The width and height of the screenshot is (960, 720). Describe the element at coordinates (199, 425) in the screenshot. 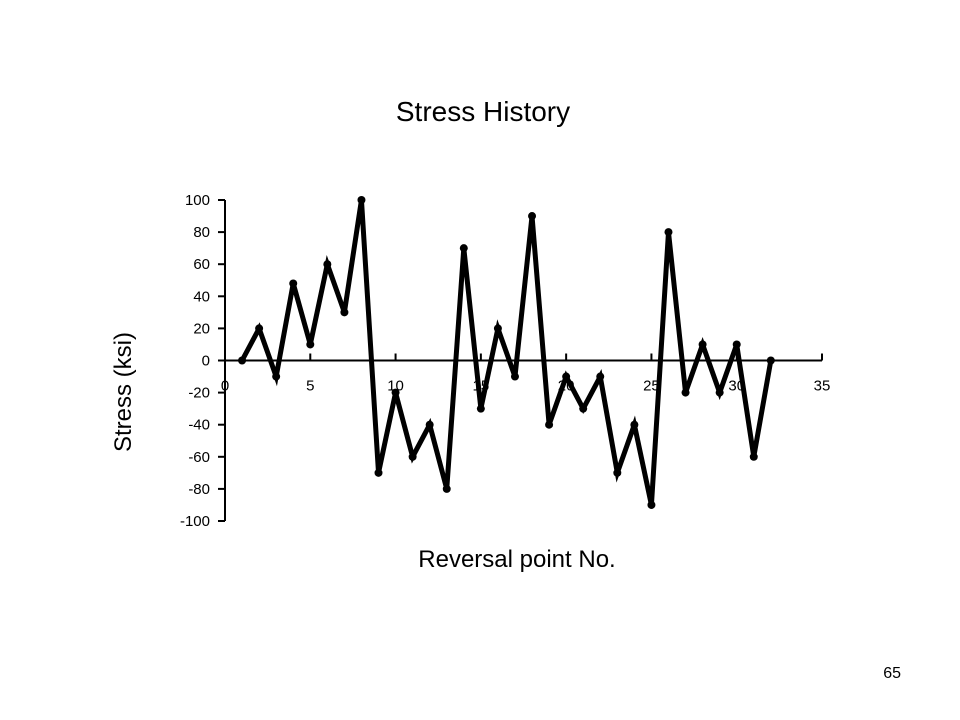

I see `y-tick-label: -40` at that location.